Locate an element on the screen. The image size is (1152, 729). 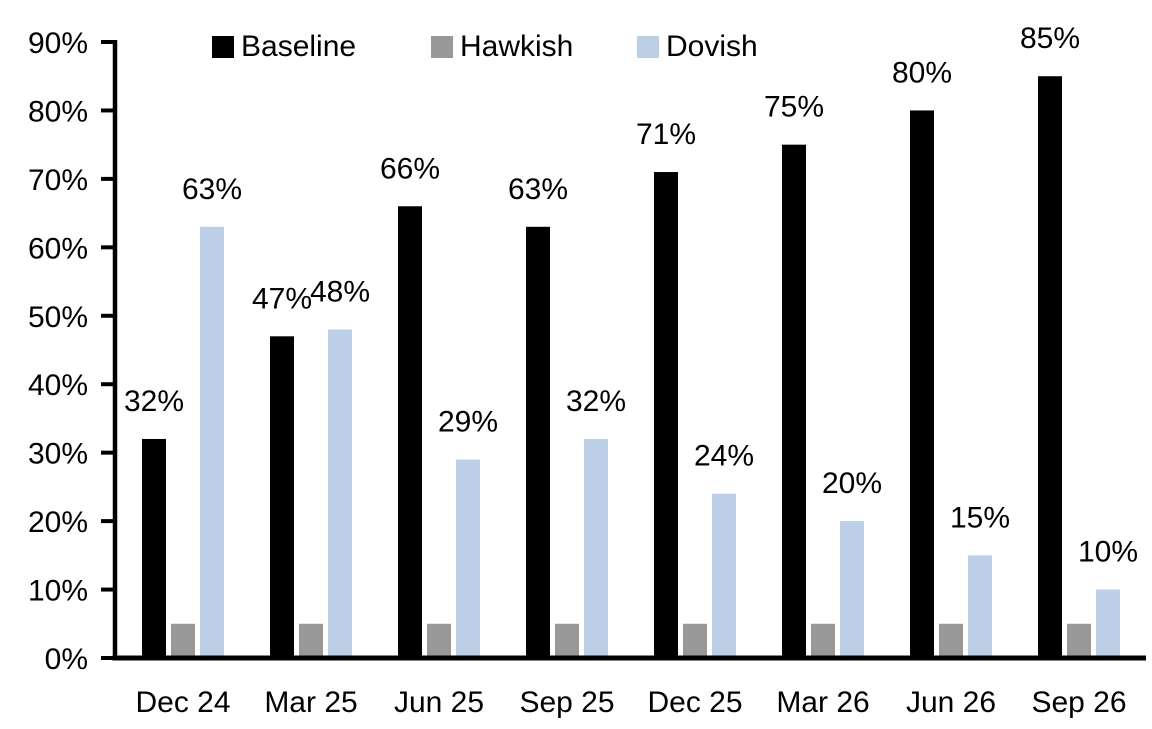
data-label-baseline-sep-25: 63% is located at coordinates (538, 189).